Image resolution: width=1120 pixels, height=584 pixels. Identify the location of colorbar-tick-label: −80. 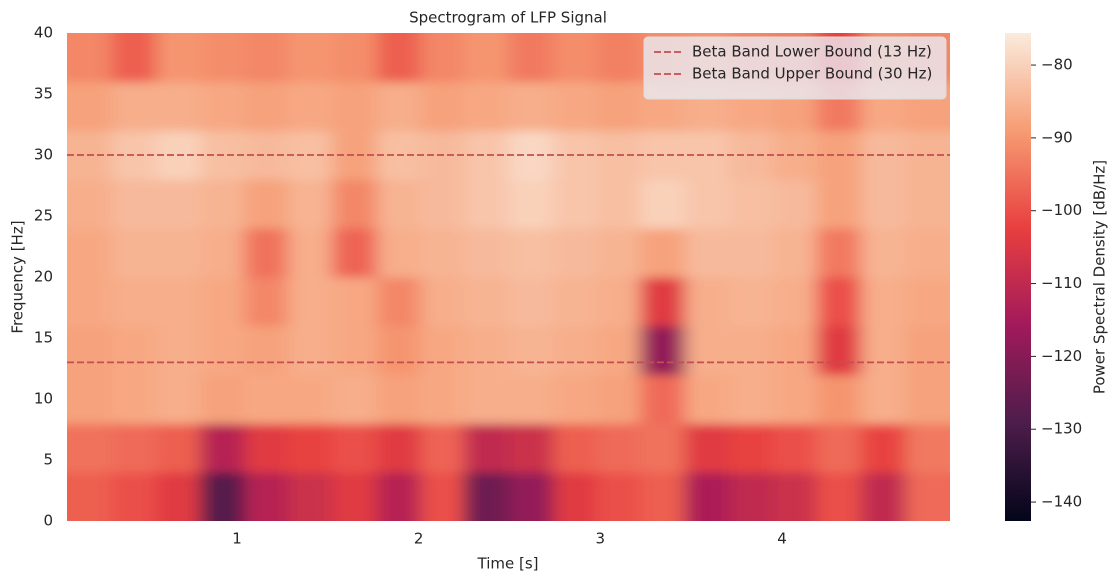
(1057, 65).